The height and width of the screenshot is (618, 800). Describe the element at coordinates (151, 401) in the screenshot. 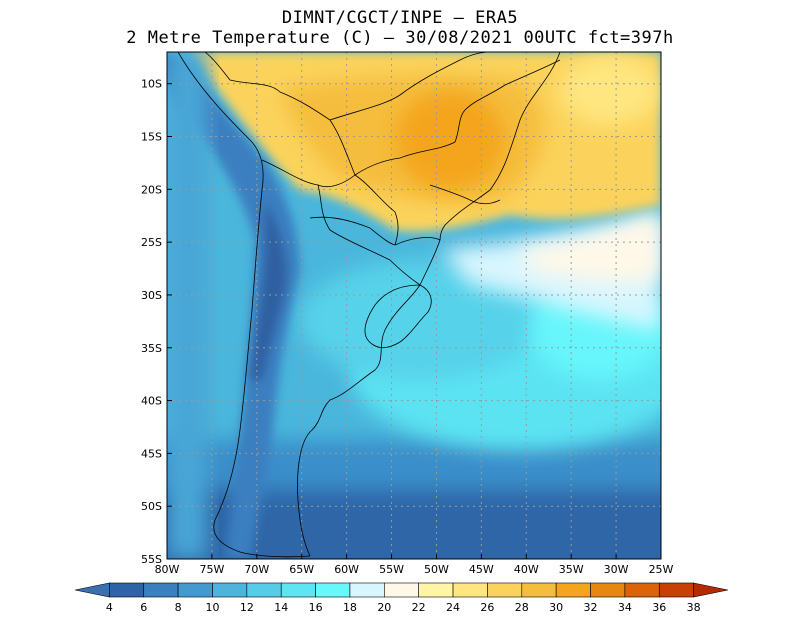

I see `lat-tick-label: 40S` at that location.